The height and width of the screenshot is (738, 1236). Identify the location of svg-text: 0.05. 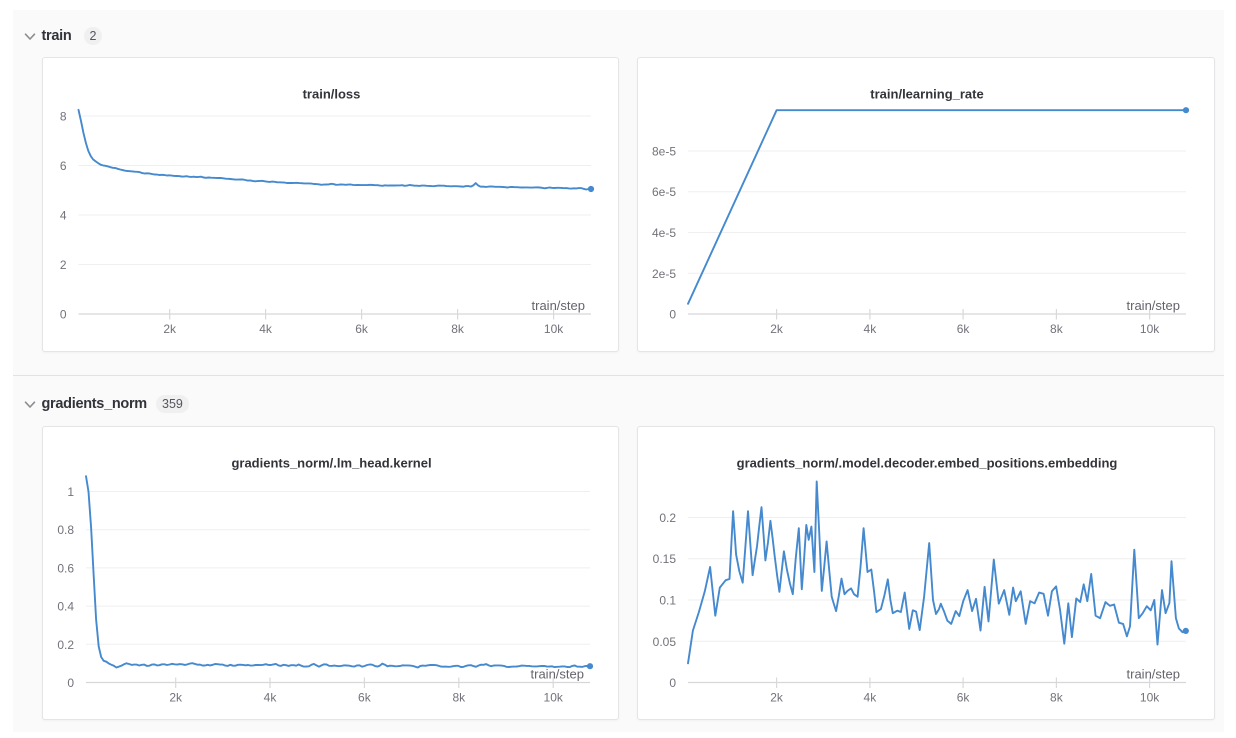
(665, 642).